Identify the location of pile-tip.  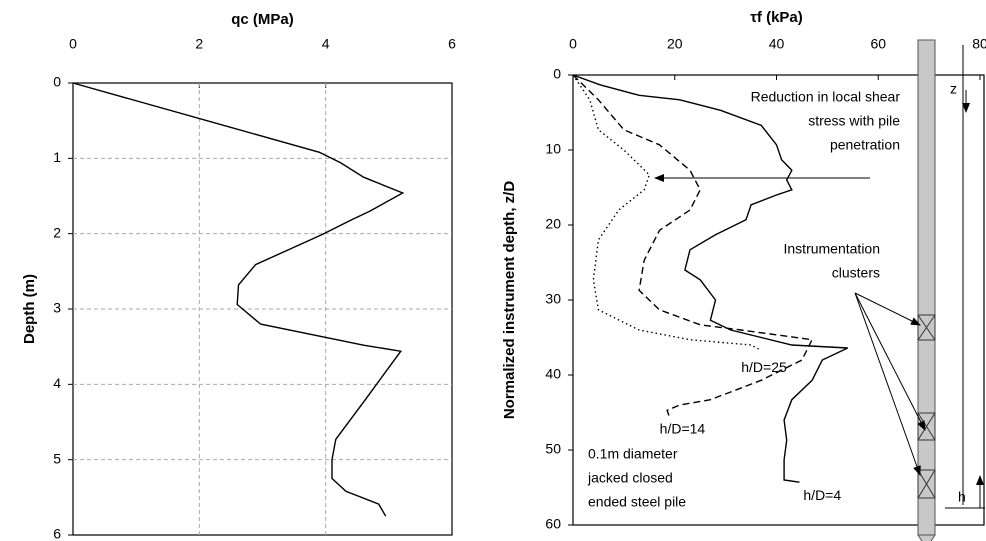
(926, 537).